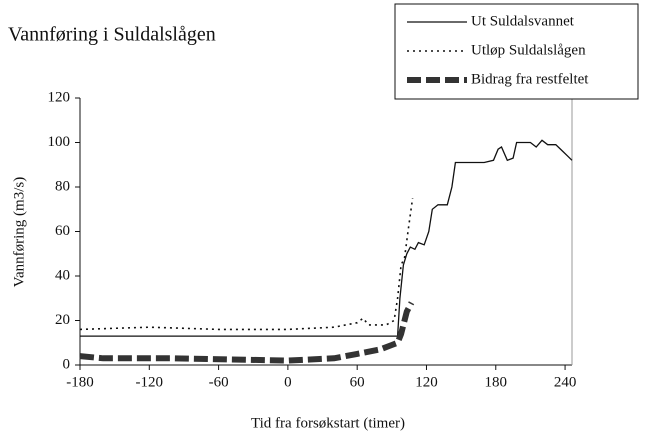  Describe the element at coordinates (67, 364) in the screenshot. I see `y-tick-label: 0` at that location.